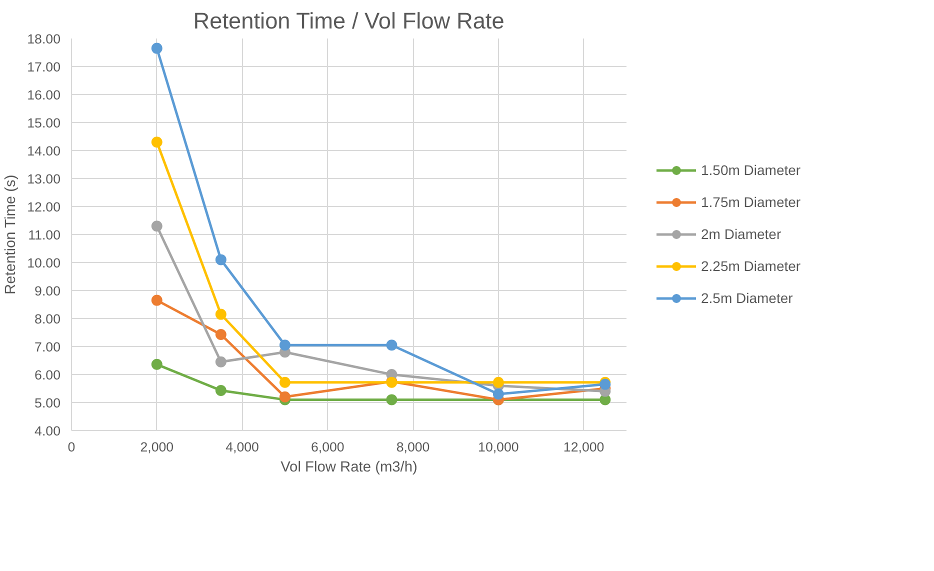  What do you see at coordinates (747, 298) in the screenshot?
I see `legend-label: 2.5m Diameter` at bounding box center [747, 298].